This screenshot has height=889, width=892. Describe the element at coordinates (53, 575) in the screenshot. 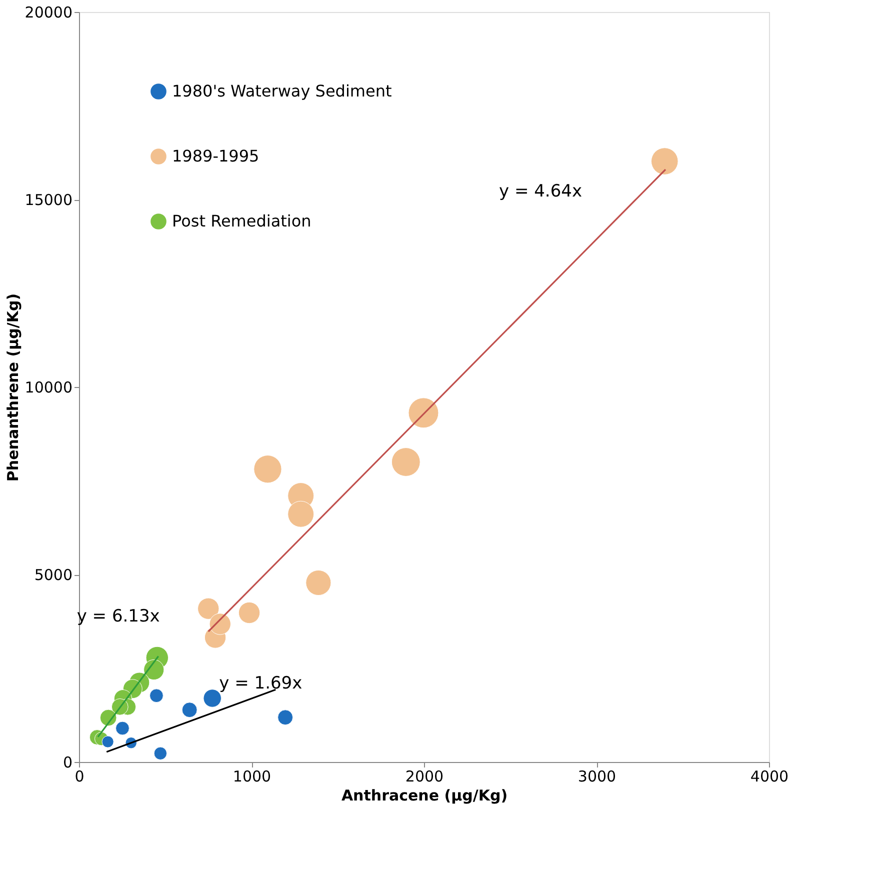

I see `y-tick-label: 5000` at that location.